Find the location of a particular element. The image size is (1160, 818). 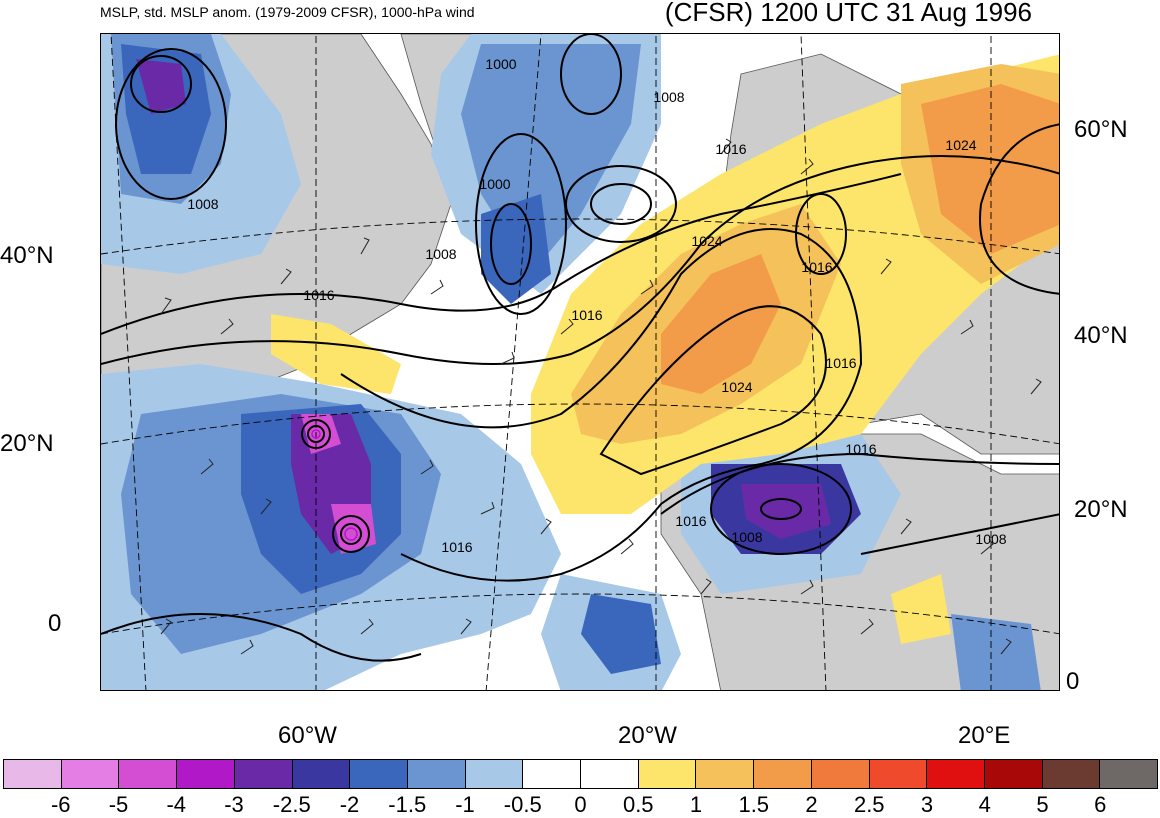

lat-label-right: 0 is located at coordinates (1073, 681).